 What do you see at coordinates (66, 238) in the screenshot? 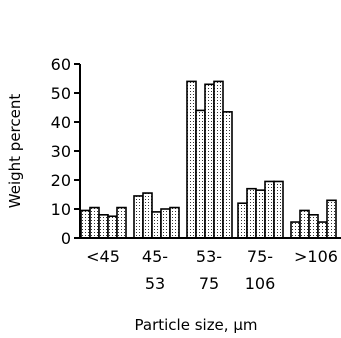
I see `y-tick-label: 0` at bounding box center [66, 238].